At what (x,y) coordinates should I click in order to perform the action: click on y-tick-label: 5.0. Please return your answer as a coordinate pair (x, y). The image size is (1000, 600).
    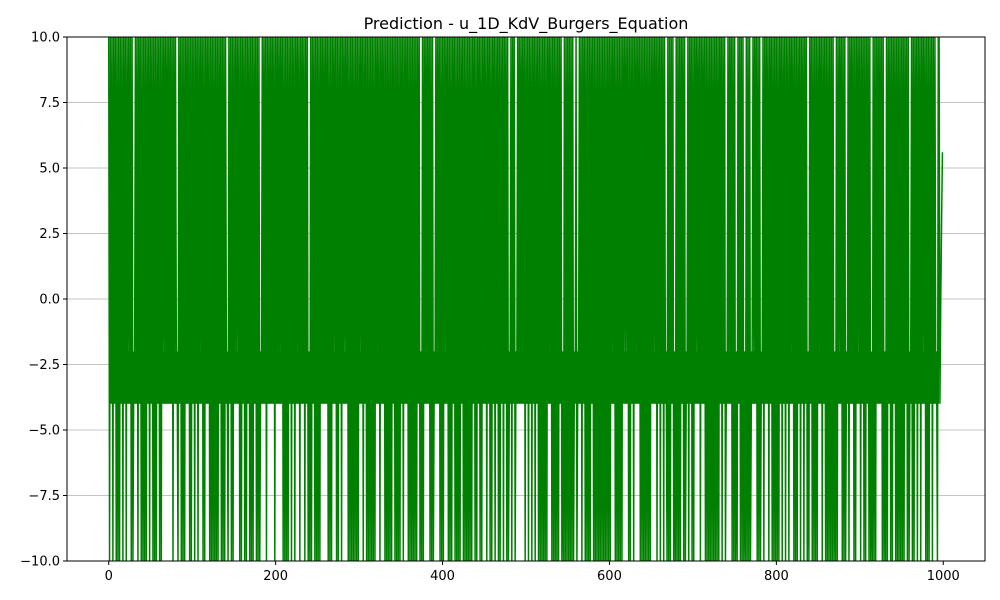
    Looking at the image, I should click on (49, 169).